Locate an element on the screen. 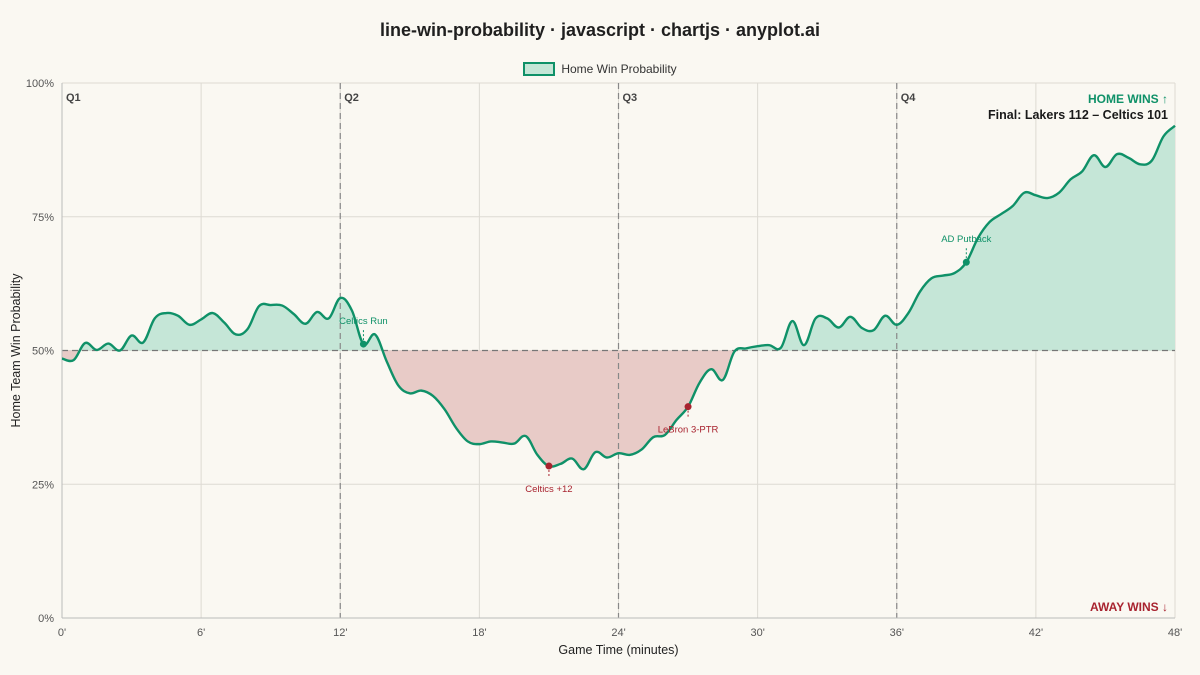 The image size is (1200, 675). y-tick-label: 25% is located at coordinates (43, 485).